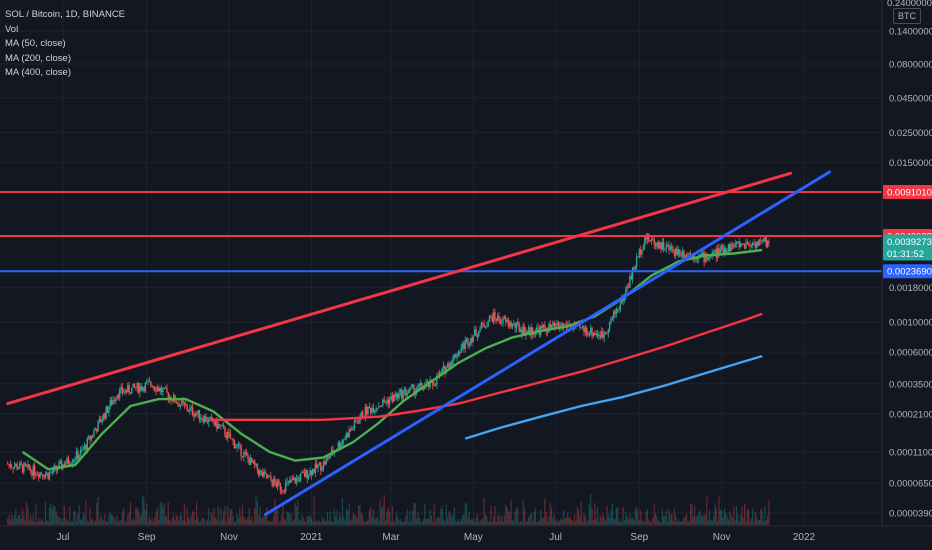  Describe the element at coordinates (910, 384) in the screenshot. I see `y-tick-label: 0.0003500` at that location.